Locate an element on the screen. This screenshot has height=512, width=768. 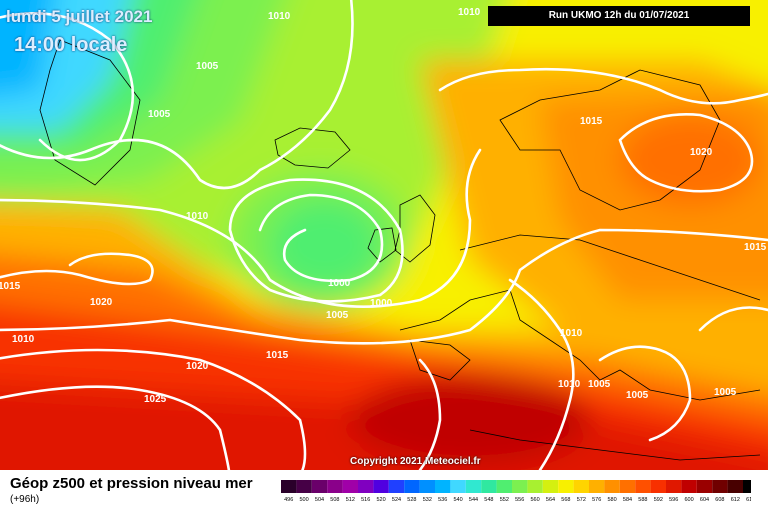
legend-label: 544 is located at coordinates (473, 500).